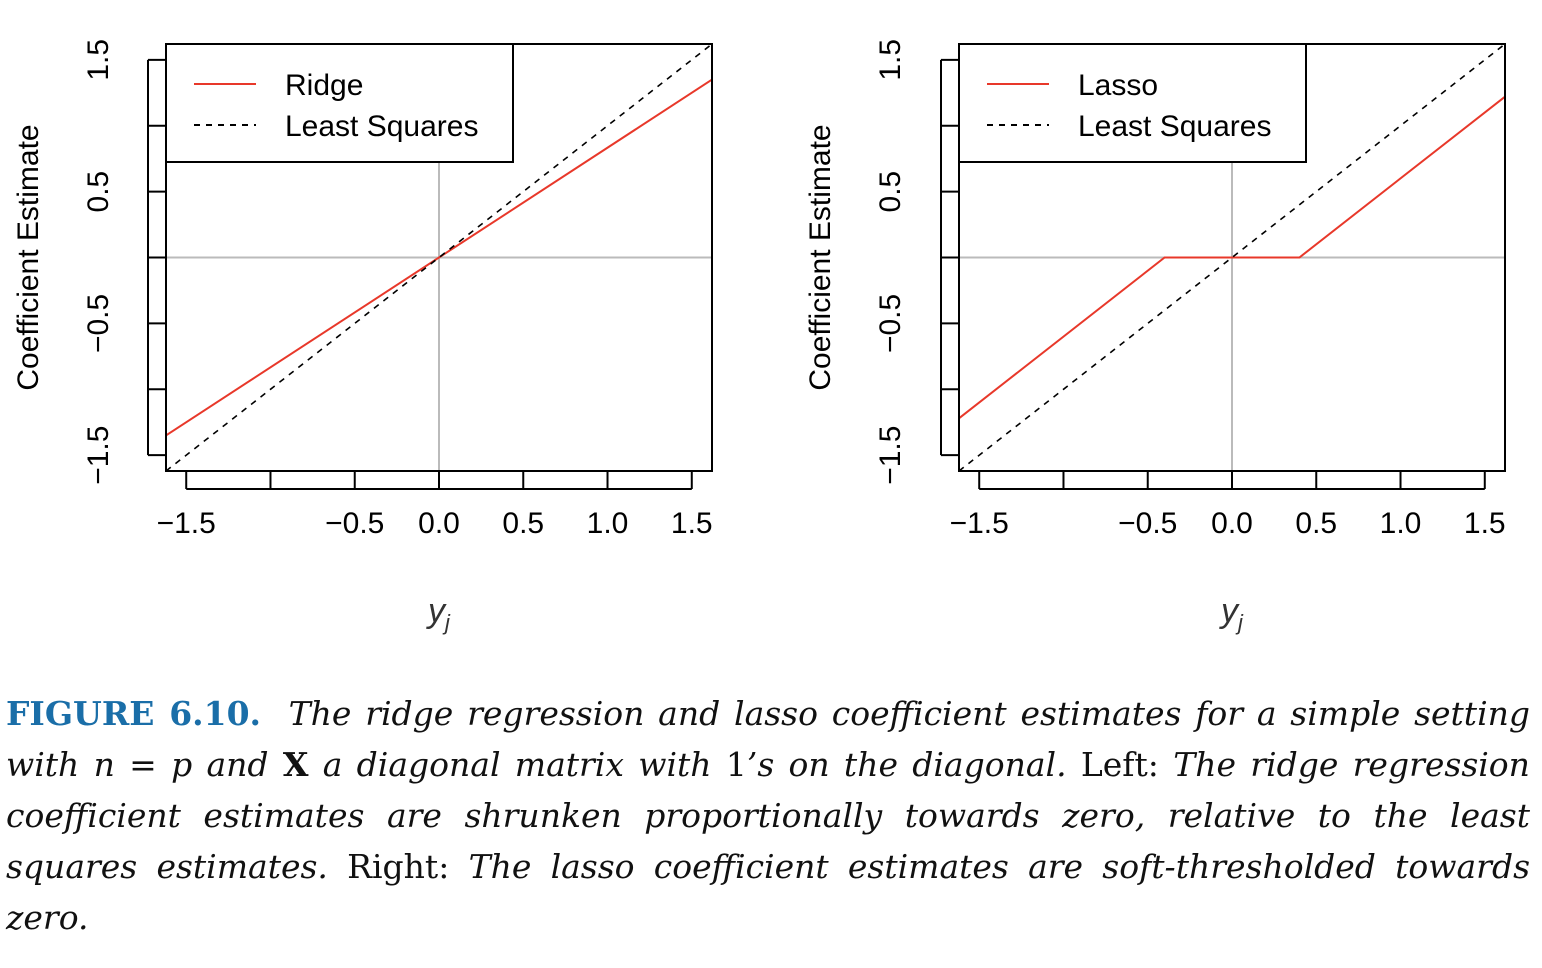  Describe the element at coordinates (143, 764) in the screenshot. I see `caption-math1: n = p` at that location.